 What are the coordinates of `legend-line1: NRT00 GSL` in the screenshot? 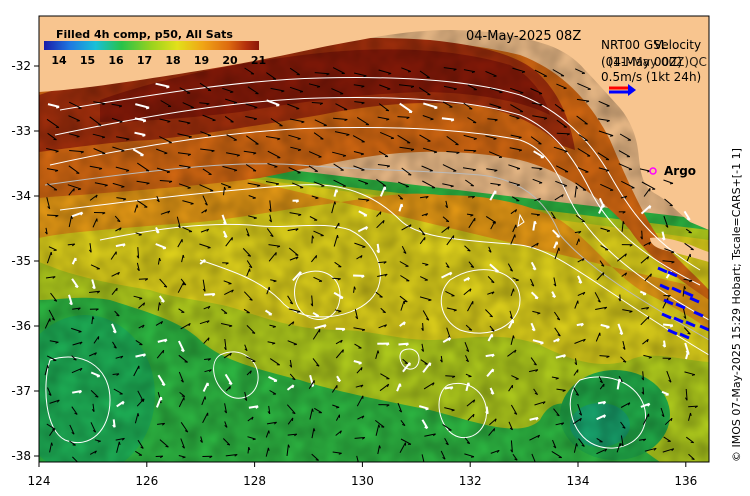 It's located at (634, 45).